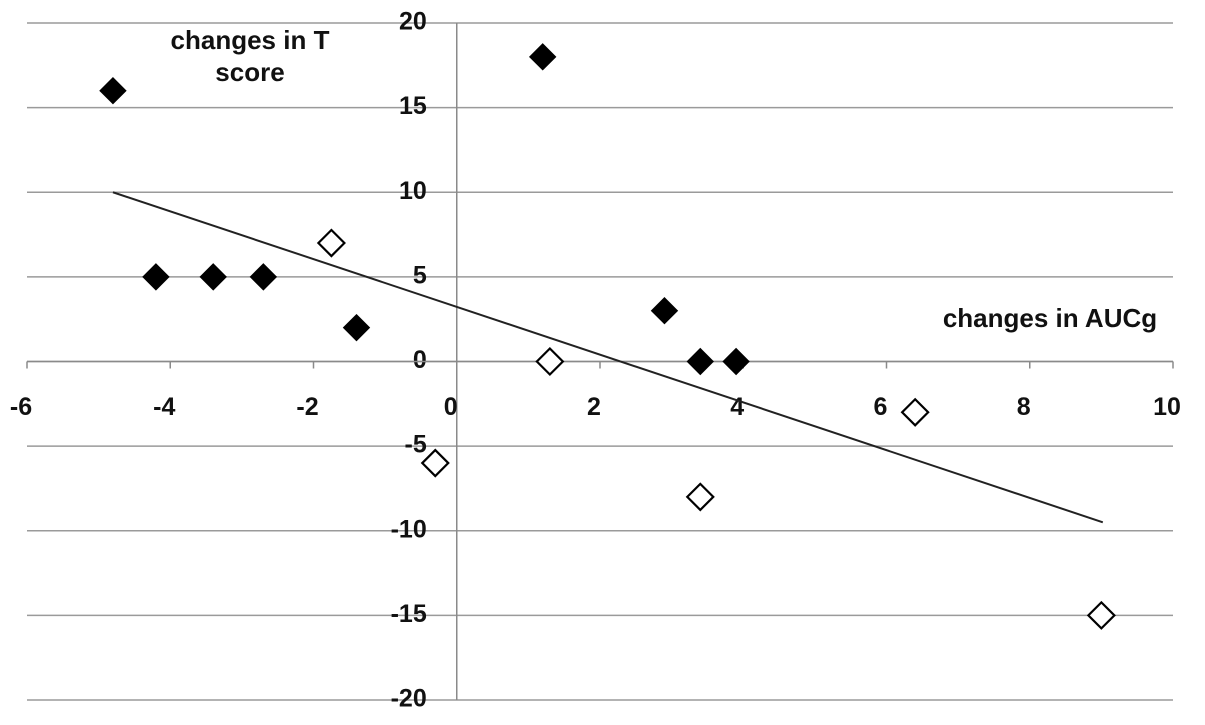 The height and width of the screenshot is (725, 1205). Describe the element at coordinates (21, 407) in the screenshot. I see `x-tick-label: -6` at that location.